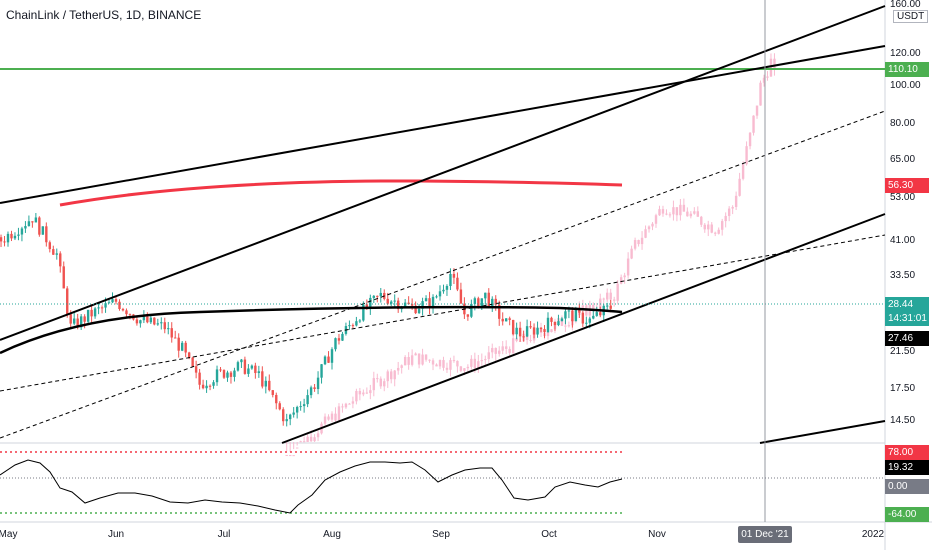  Describe the element at coordinates (341, 193) in the screenshot. I see `red-moving-average` at that location.